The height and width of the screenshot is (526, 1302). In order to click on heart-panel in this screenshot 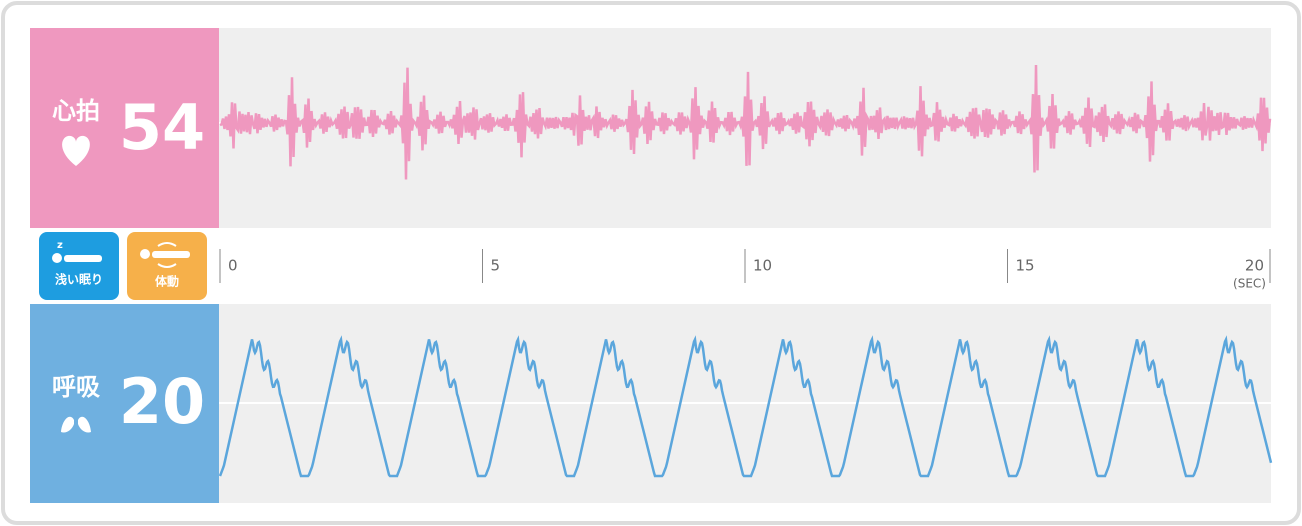, I will do `click(124, 128)`.